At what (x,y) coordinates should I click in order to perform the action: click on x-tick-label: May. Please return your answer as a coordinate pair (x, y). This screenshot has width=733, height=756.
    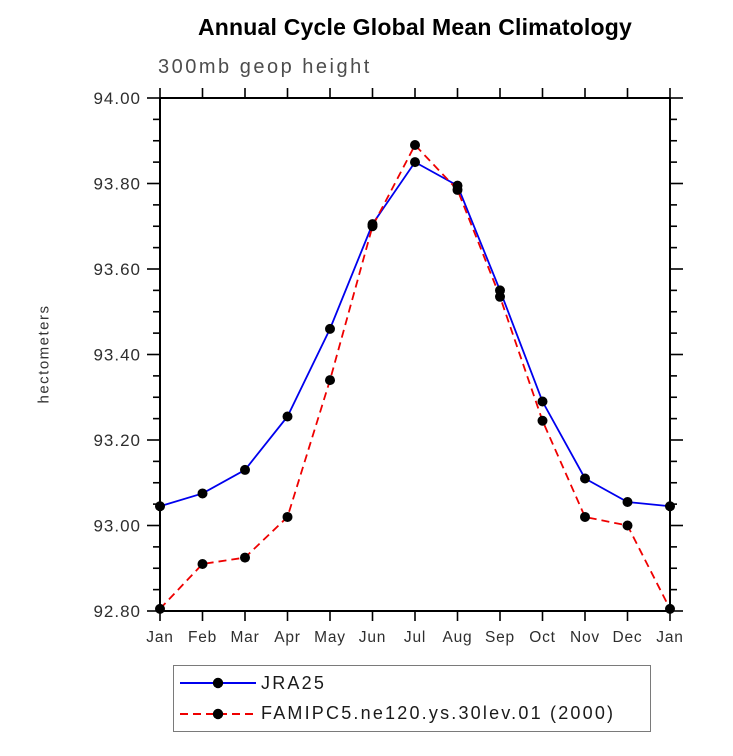
    Looking at the image, I should click on (330, 637).